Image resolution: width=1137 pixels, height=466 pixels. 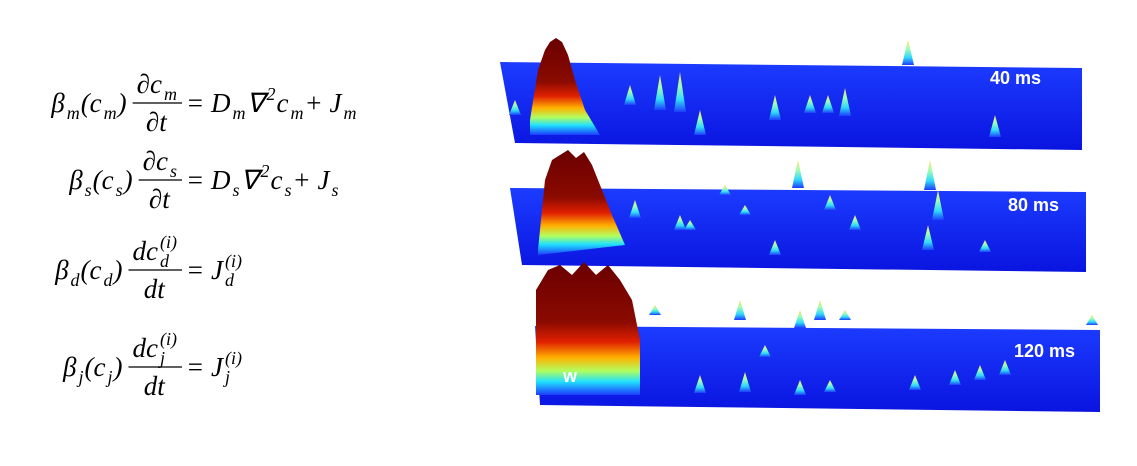 I want to click on equation-text: ∇, so click(x=251, y=180).